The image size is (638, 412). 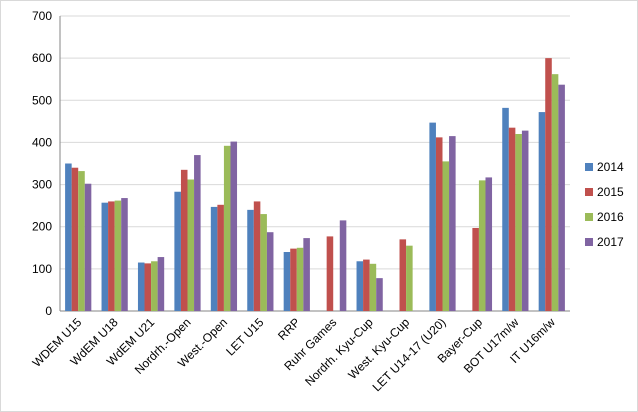 I want to click on y-tick-label: 400, so click(x=42, y=142).